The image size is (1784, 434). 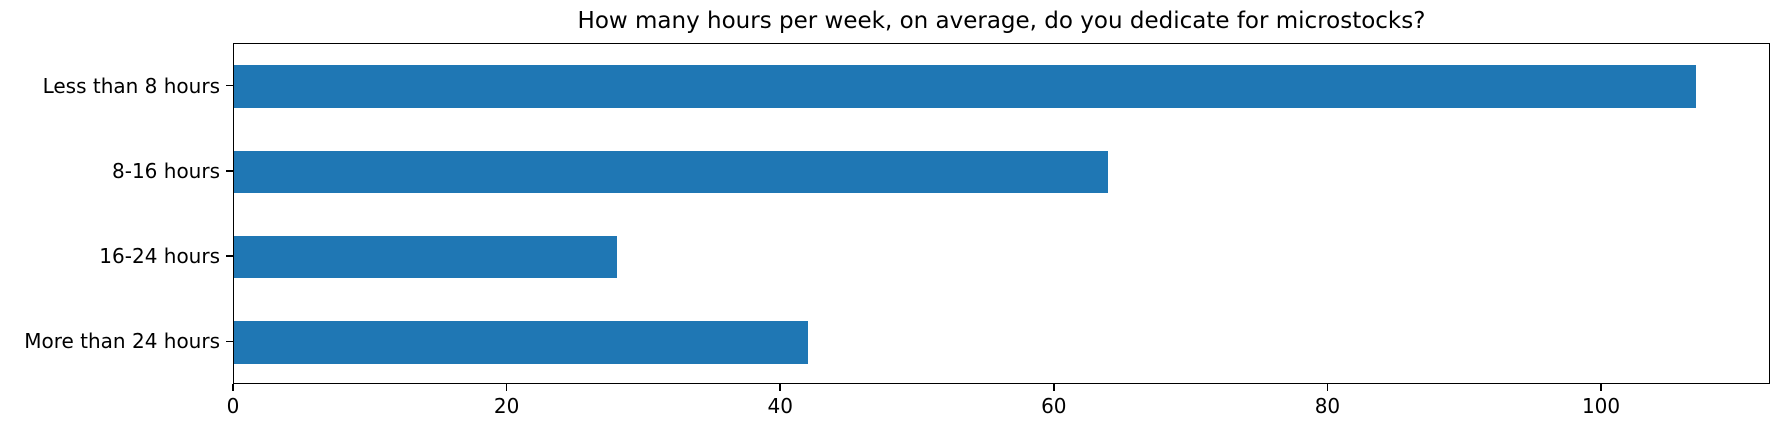 I want to click on y-tick-label: 8-16 hours, so click(x=166, y=170).